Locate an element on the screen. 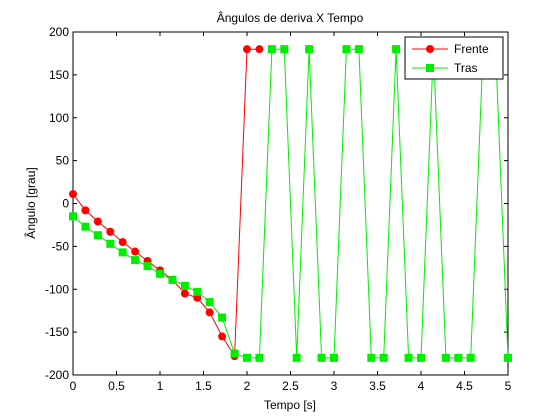  y-axis-title: Ângulo [grau] is located at coordinates (30, 202).